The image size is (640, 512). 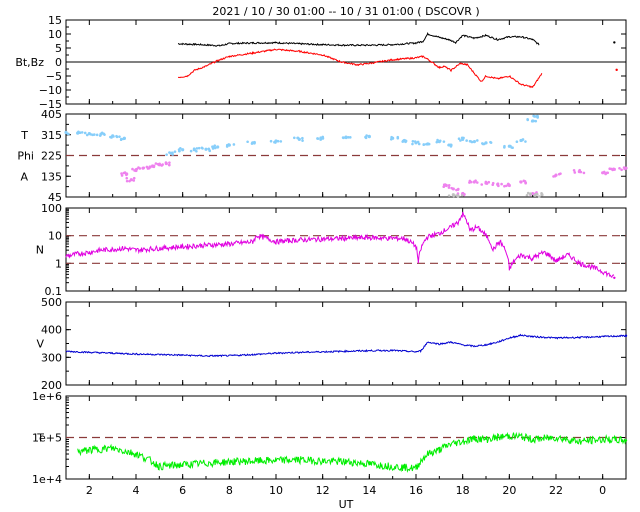 I want to click on series-line-speed, so click(x=346, y=345).